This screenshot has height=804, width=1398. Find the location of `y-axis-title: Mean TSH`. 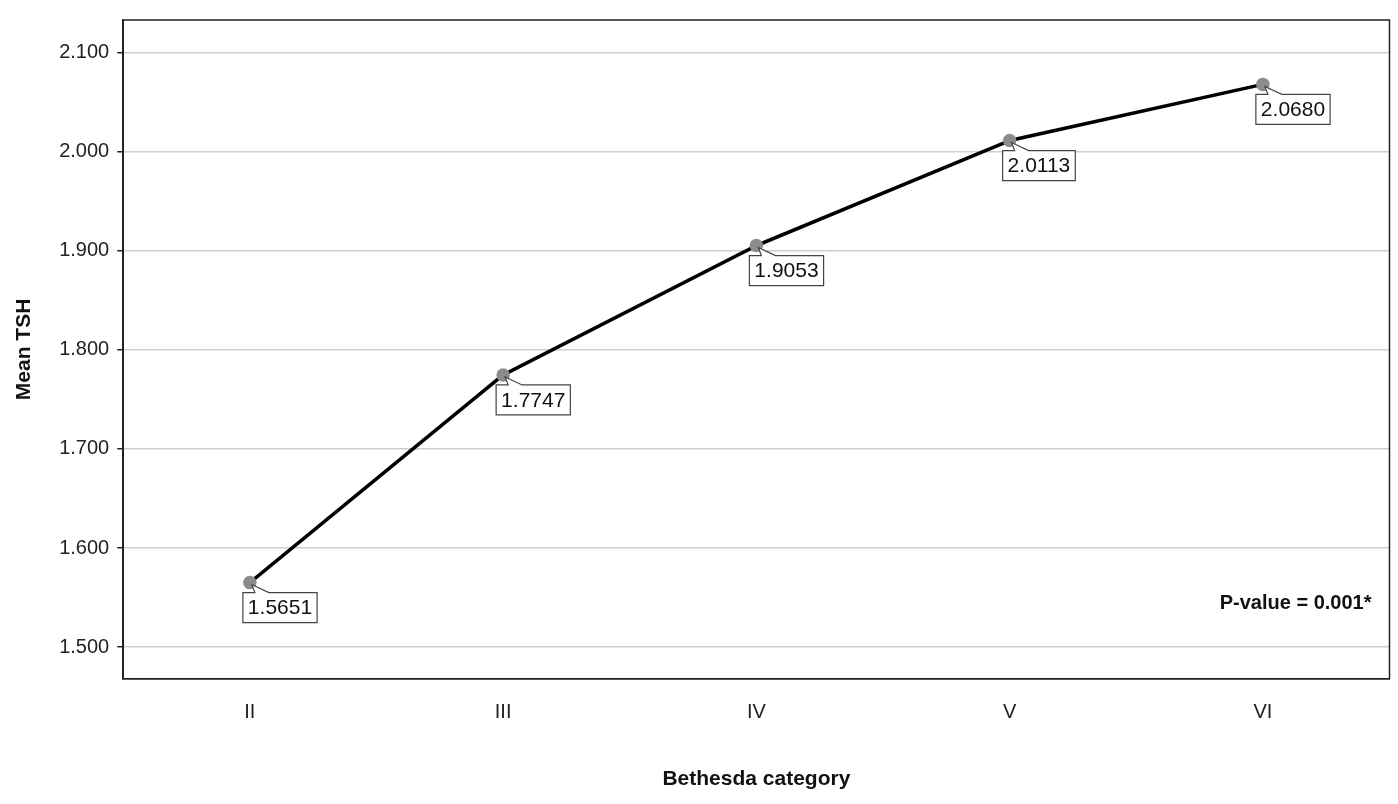

y-axis-title: Mean TSH is located at coordinates (23, 349).